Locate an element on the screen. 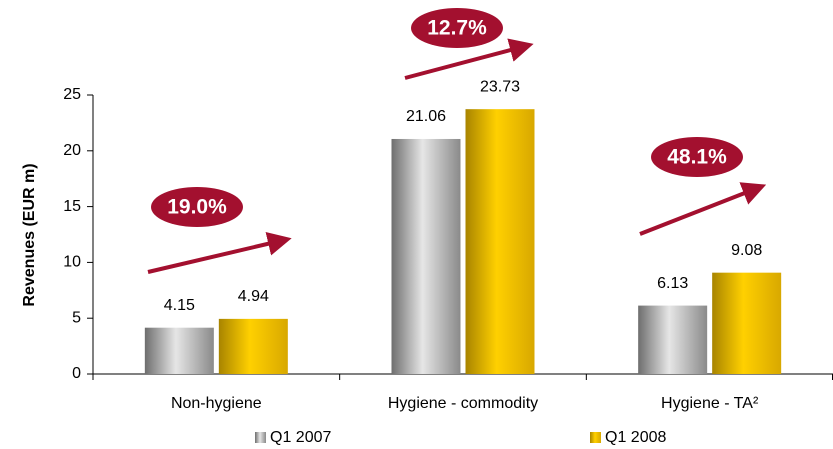 This screenshot has height=449, width=833. x-tick-label: Hygiene - TA² is located at coordinates (710, 403).